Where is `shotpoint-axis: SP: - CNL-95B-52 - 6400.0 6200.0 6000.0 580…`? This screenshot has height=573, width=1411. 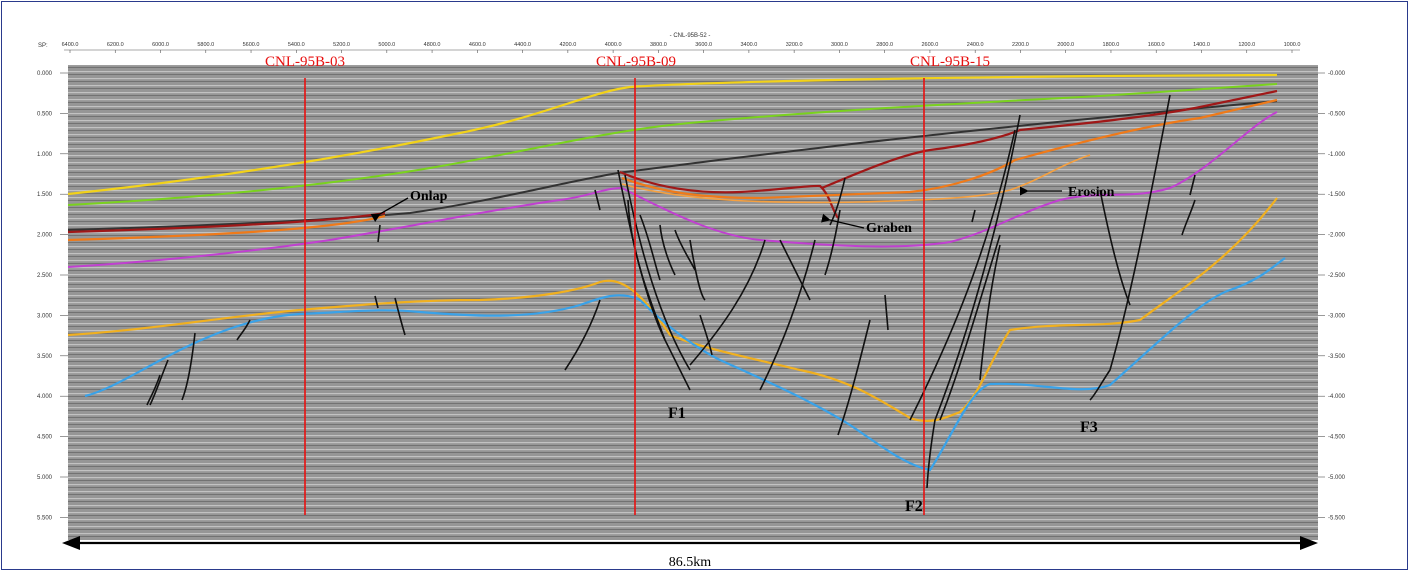 shotpoint-axis: SP: - CNL-95B-52 - 6400.0 6200.0 6000.0 580… is located at coordinates (669, 43).